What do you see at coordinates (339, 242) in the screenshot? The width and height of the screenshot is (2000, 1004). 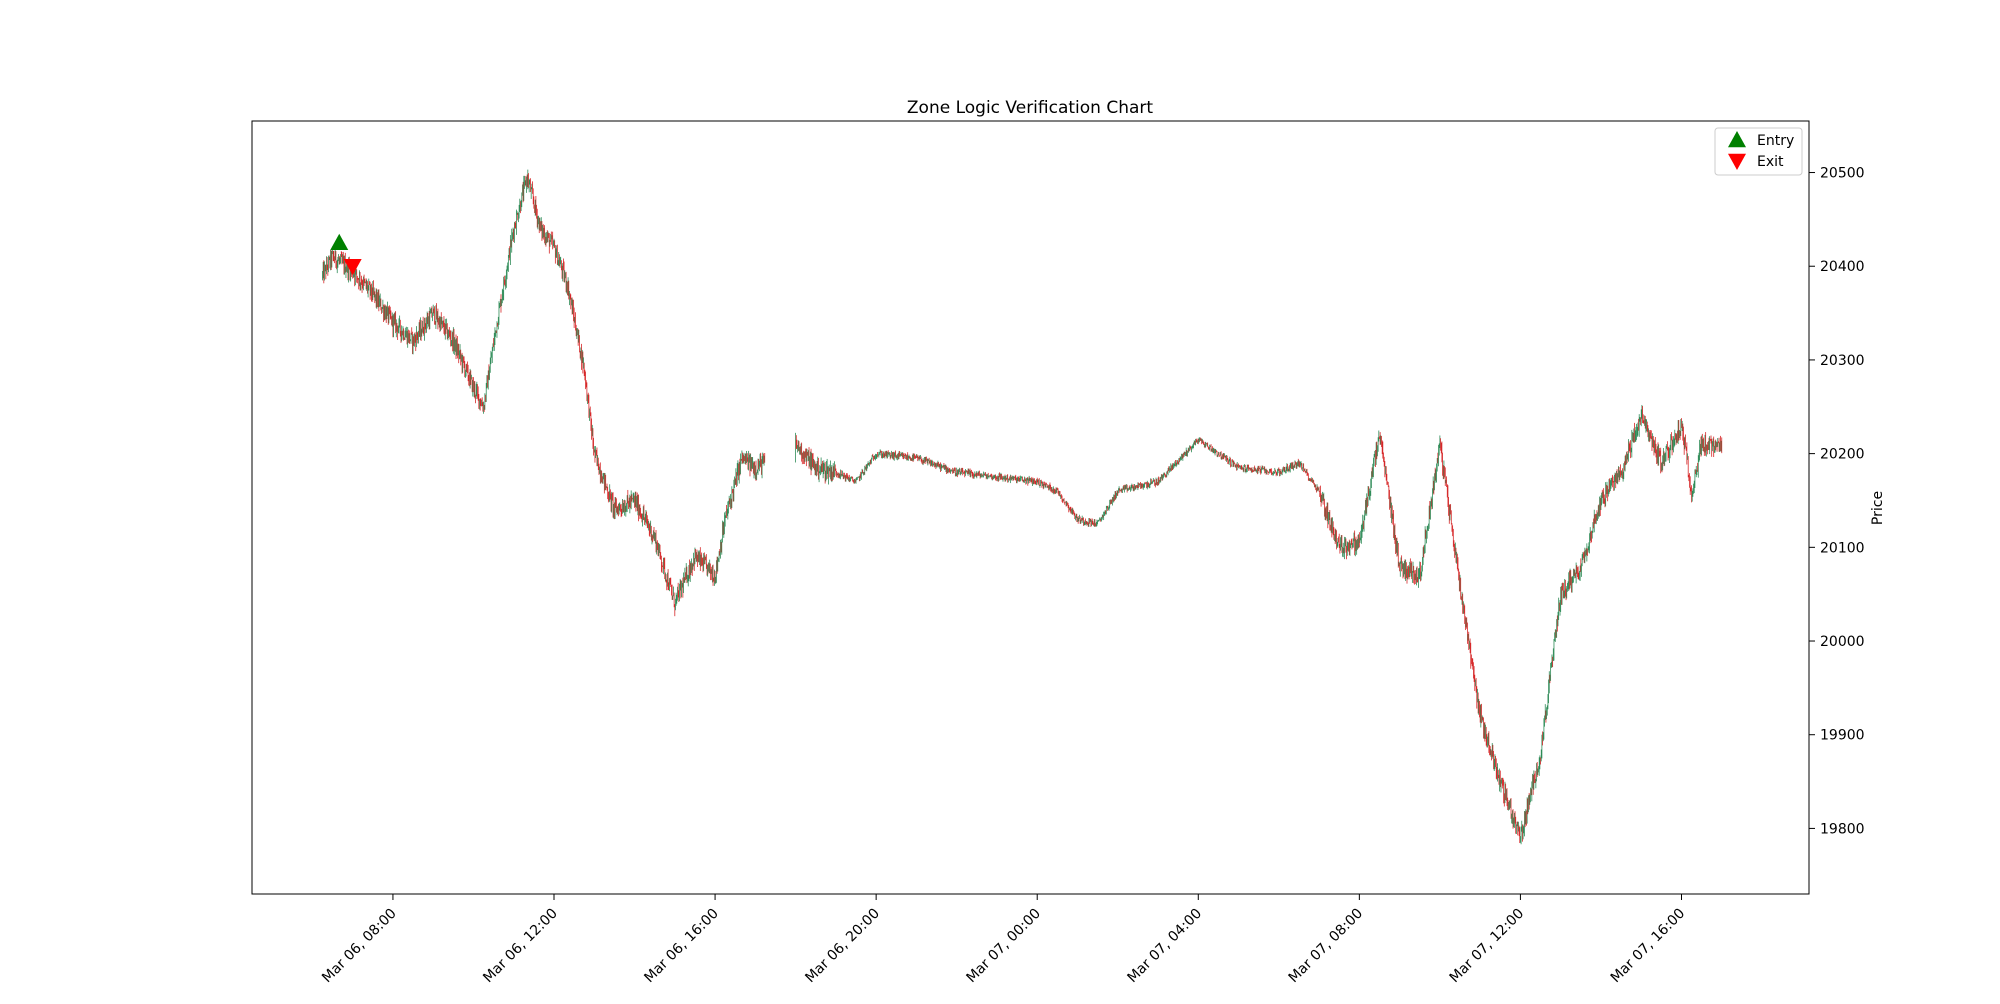 I see `entry-marker` at bounding box center [339, 242].